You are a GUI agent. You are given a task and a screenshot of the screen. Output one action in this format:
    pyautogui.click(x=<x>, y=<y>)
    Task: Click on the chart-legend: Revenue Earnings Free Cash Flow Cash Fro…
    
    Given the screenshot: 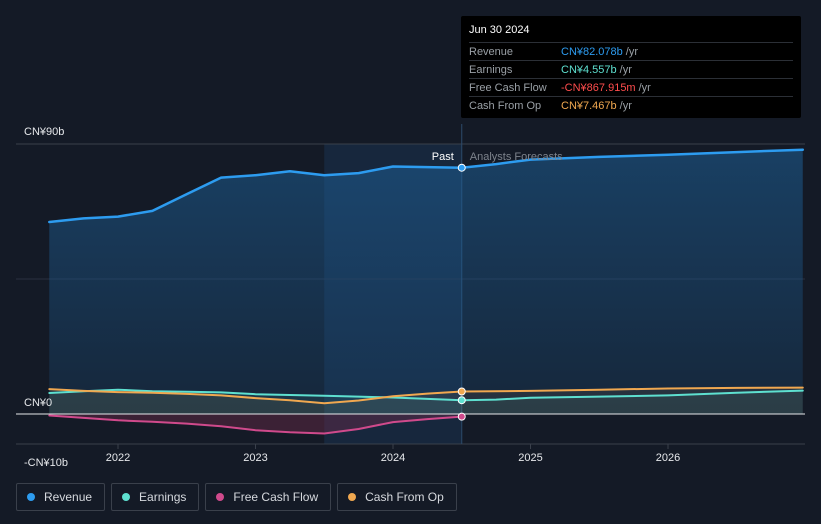 What is the action you would take?
    pyautogui.click(x=236, y=497)
    